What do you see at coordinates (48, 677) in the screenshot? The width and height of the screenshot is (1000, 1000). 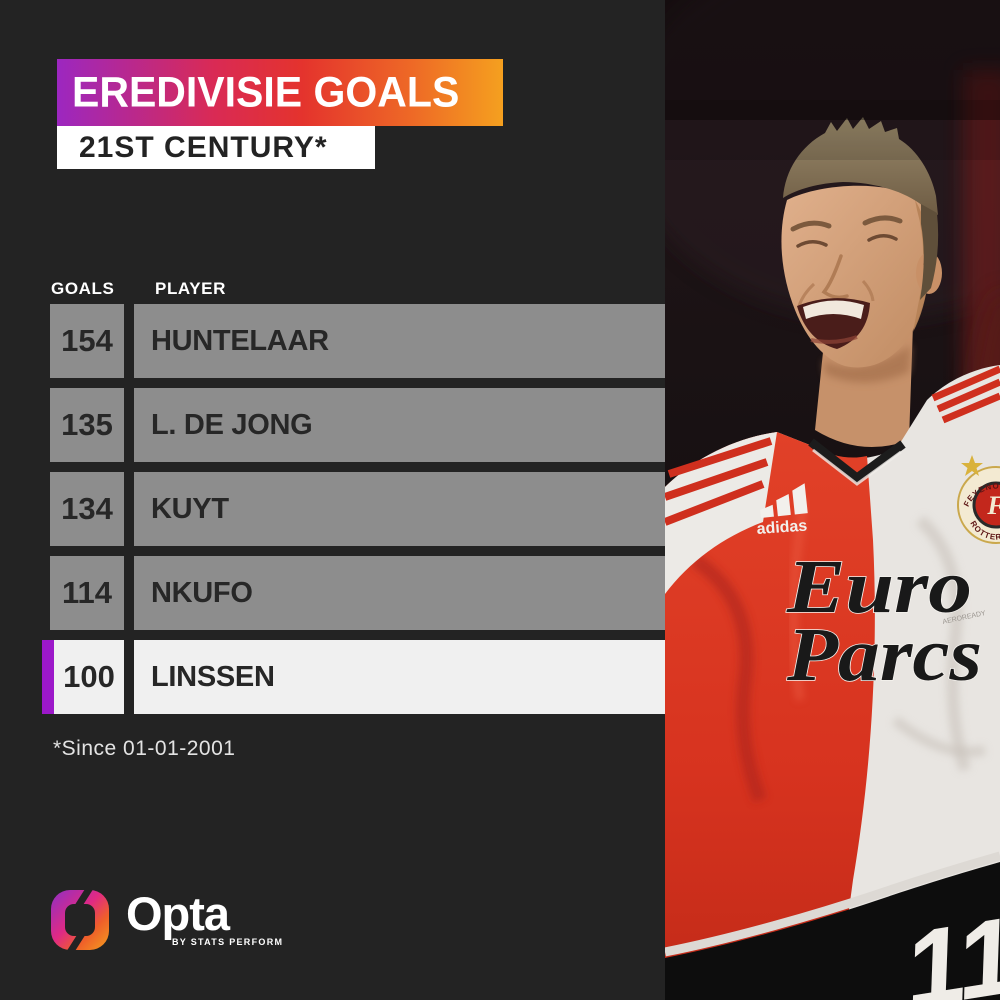 I see `highlight-accent-bar` at bounding box center [48, 677].